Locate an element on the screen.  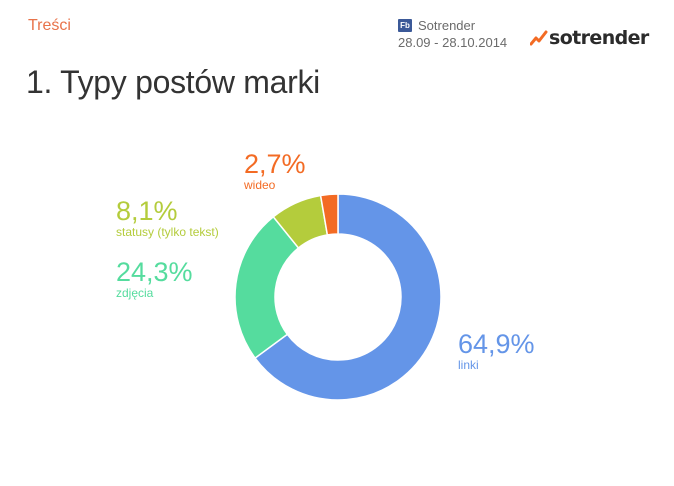
sotrender-logo-icon is located at coordinates (539, 38).